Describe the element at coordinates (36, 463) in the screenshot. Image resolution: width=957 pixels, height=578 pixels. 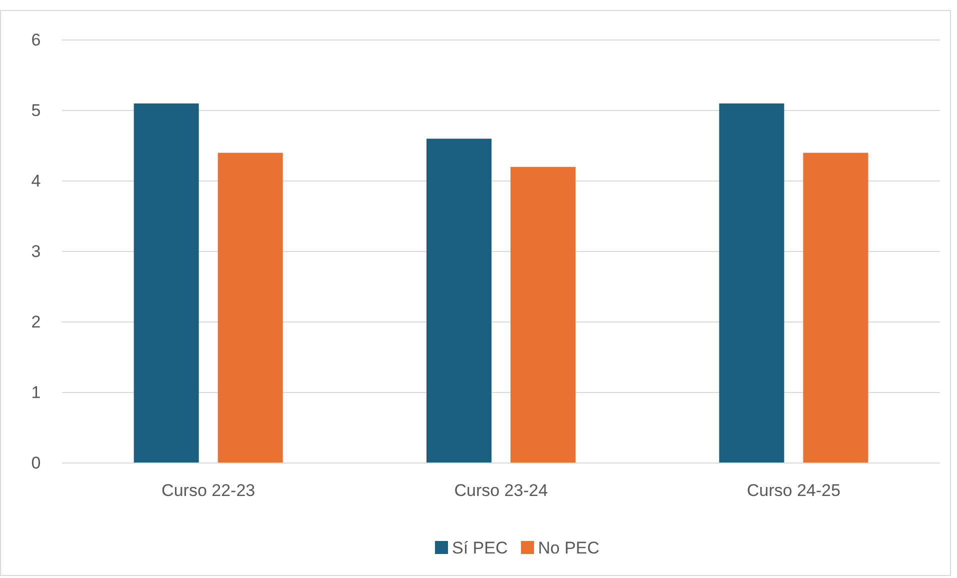
I see `y-tick-label: 0` at that location.